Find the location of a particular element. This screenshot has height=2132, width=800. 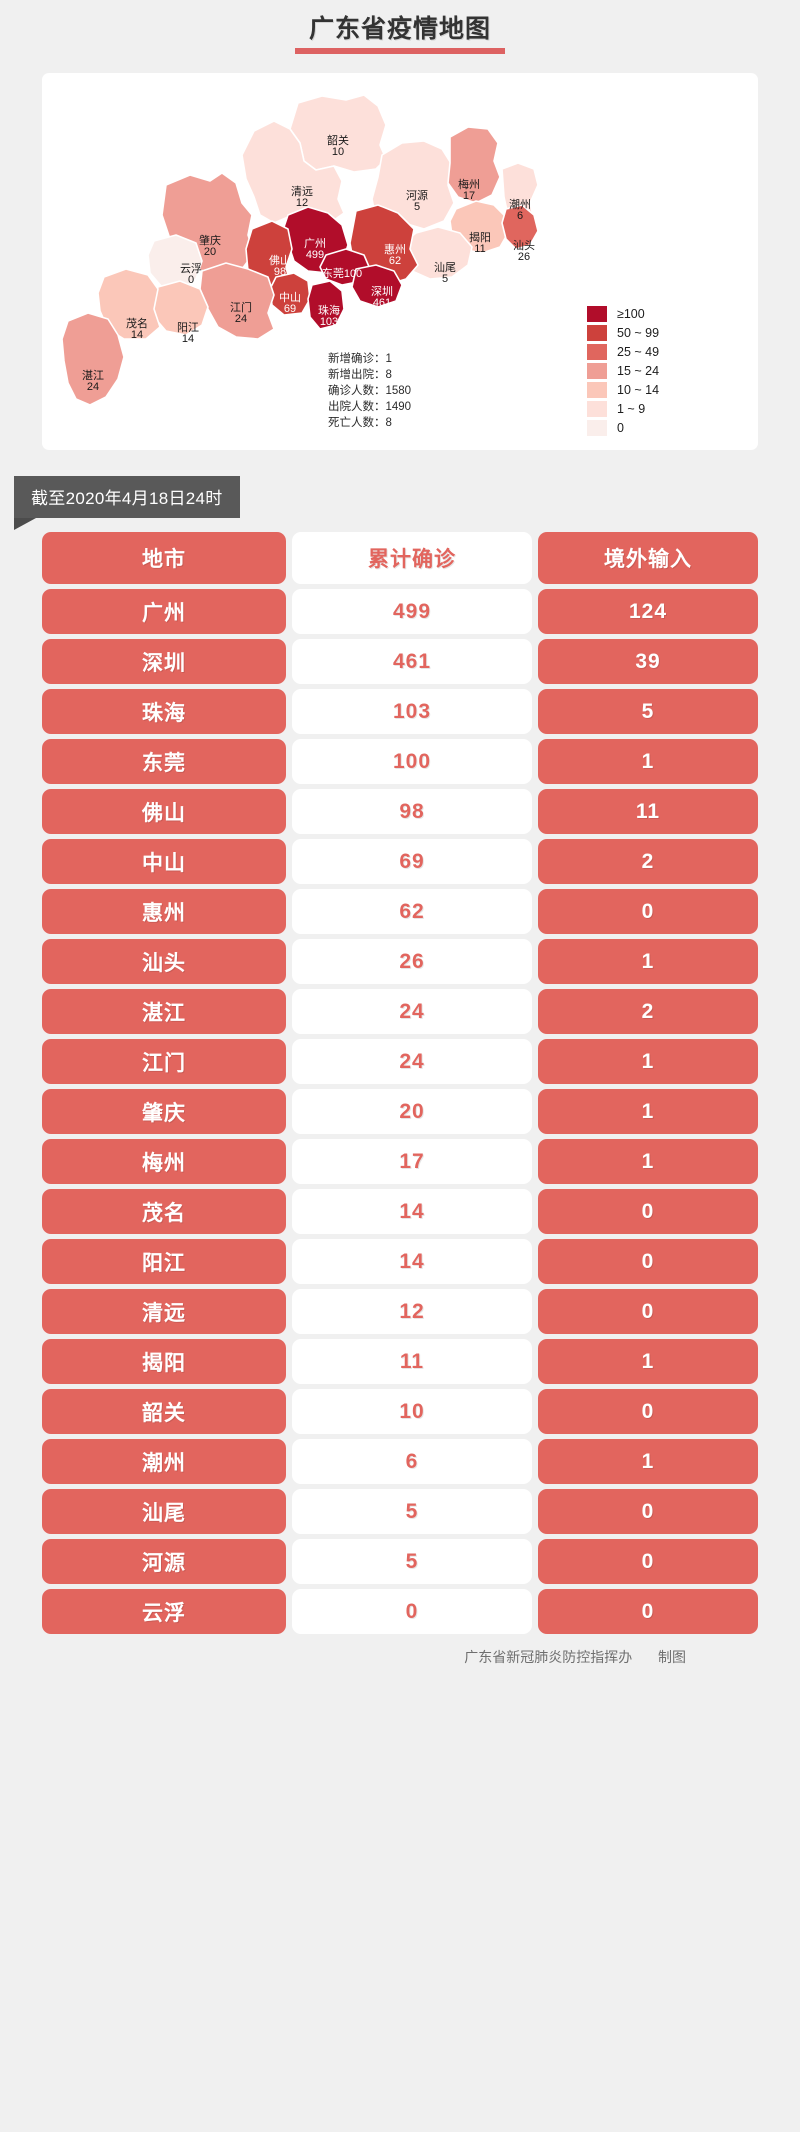

cell-city: 湛江 is located at coordinates (164, 1012).